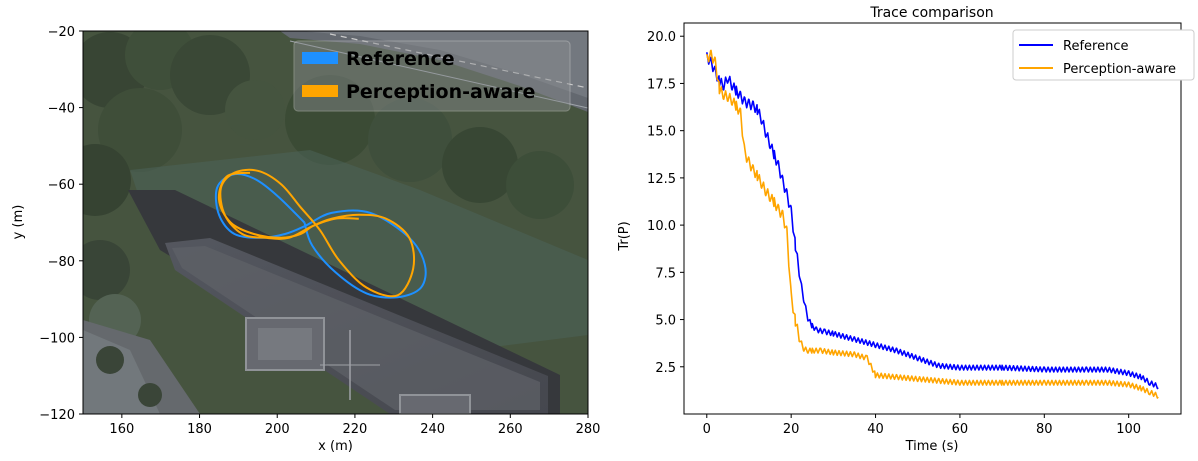 The height and width of the screenshot is (461, 1198). Describe the element at coordinates (1128, 429) in the screenshot. I see `trace-x-tick-label: 100` at that location.